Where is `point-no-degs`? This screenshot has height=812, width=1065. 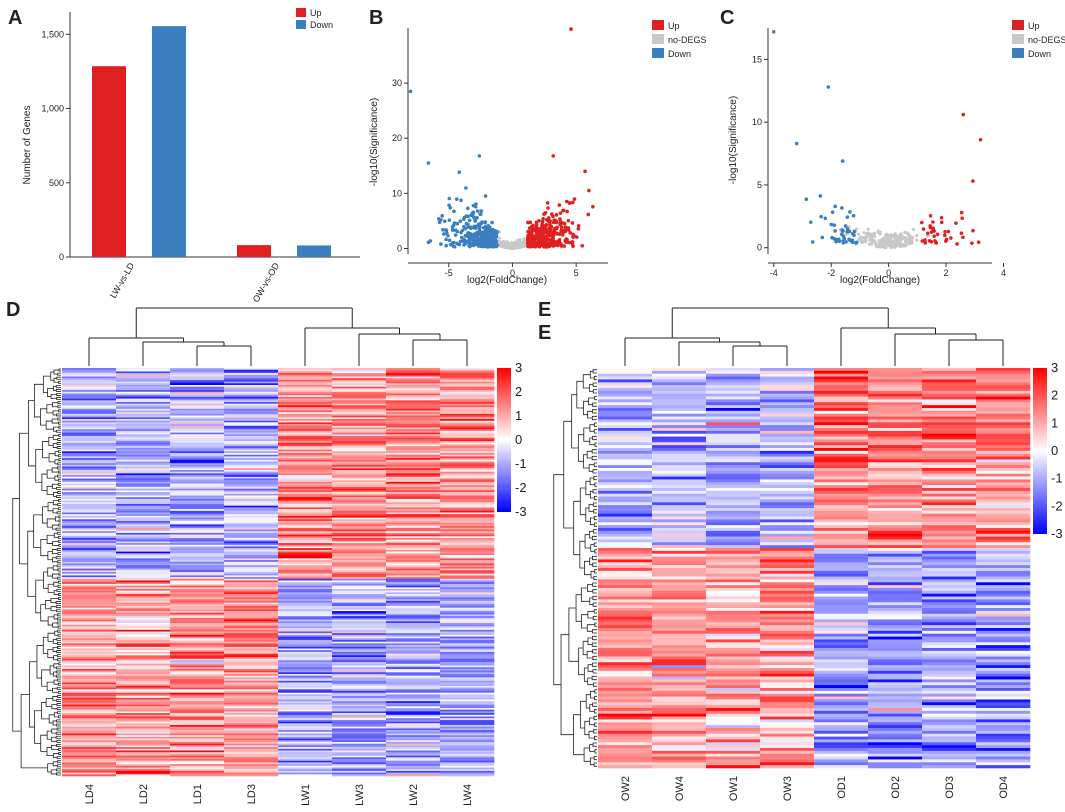
point-no-degs is located at coordinates (864, 241).